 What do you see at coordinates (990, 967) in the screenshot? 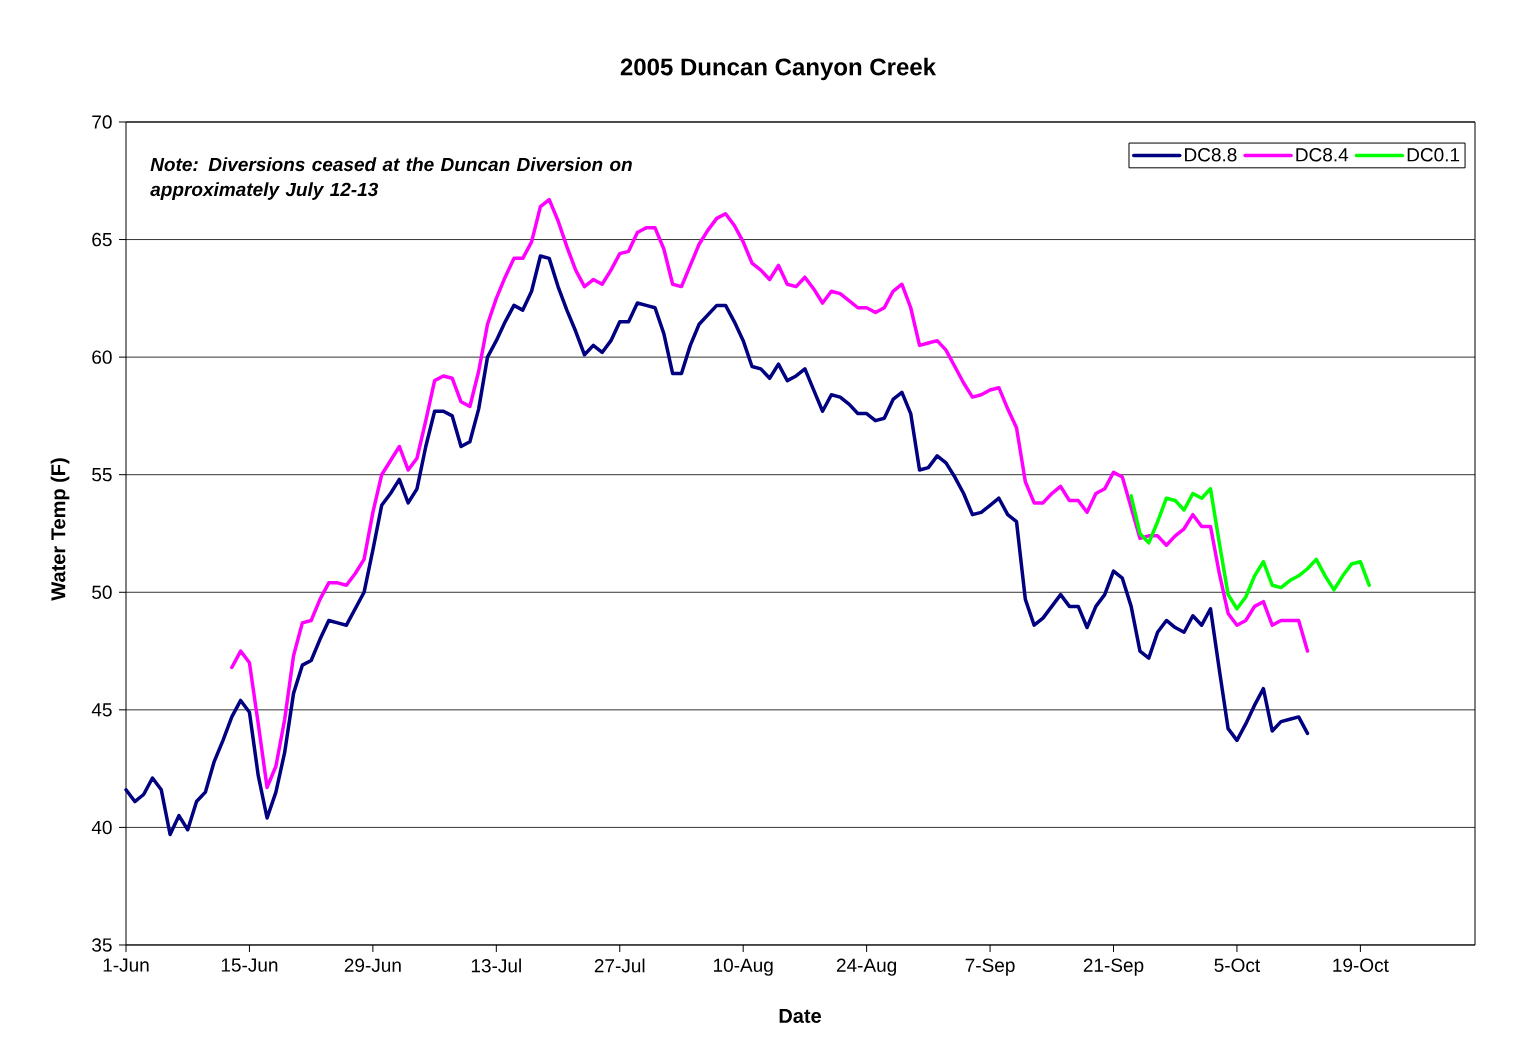
I see `x-tick-label: 7-Sep` at bounding box center [990, 967].